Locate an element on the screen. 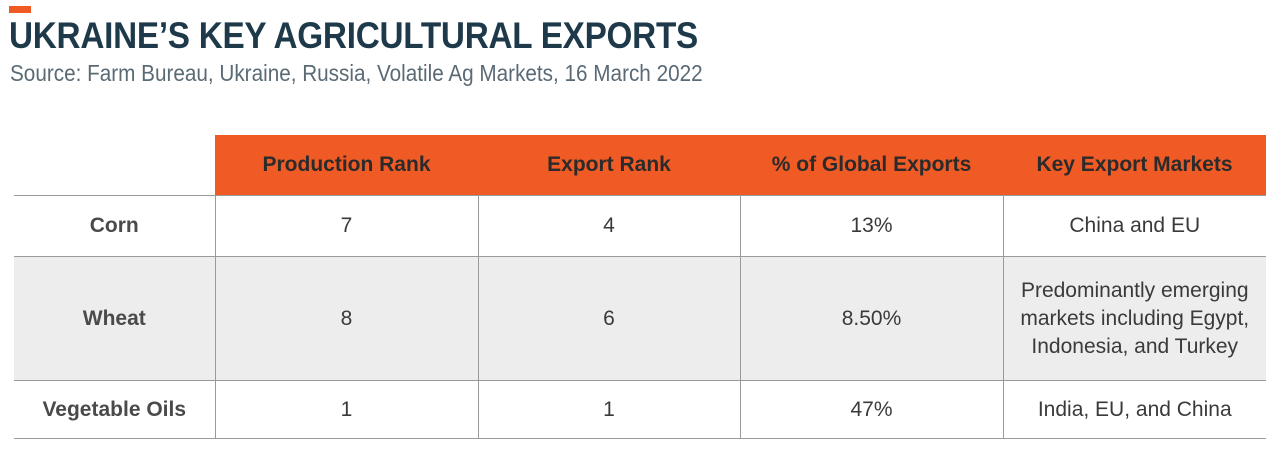 The image size is (1280, 461). export-rank-cell: 6 is located at coordinates (608, 318).